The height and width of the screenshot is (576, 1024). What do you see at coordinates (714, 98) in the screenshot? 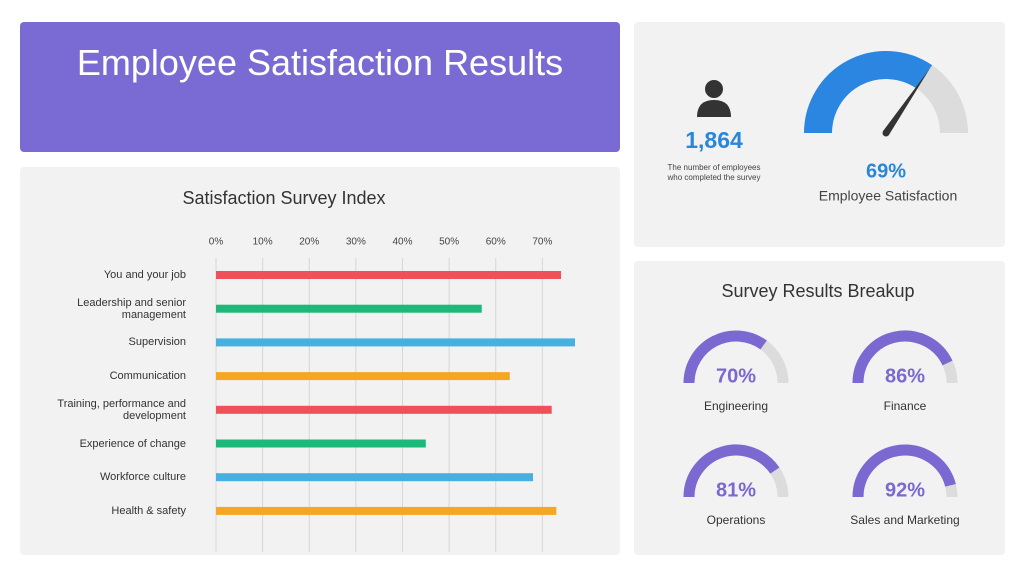
I see `person-icon` at bounding box center [714, 98].